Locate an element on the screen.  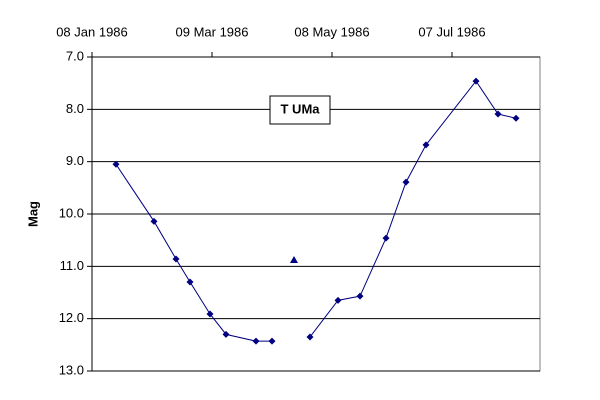
y-tick-label: 12.0 is located at coordinates (71, 317).